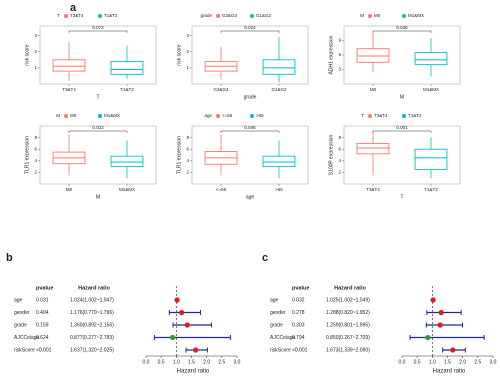  What do you see at coordinates (92, 350) in the screenshot?
I see `hr-label: 1.637(1.320~2.025)` at bounding box center [92, 350].